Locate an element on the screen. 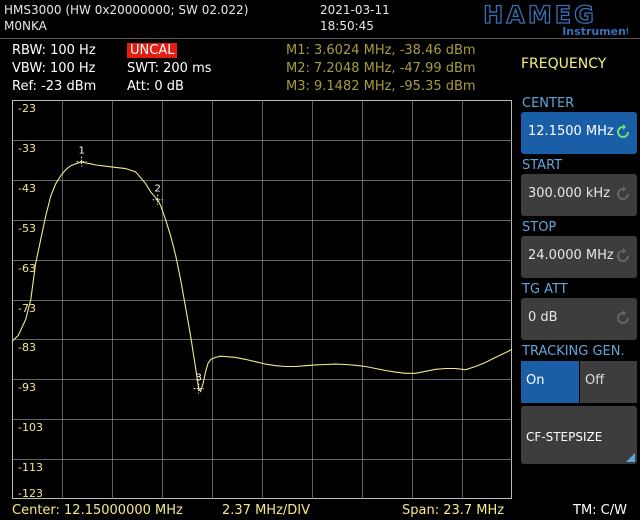 Image resolution: width=640 pixels, height=520 pixels. marker-3: 3 is located at coordinates (198, 383).